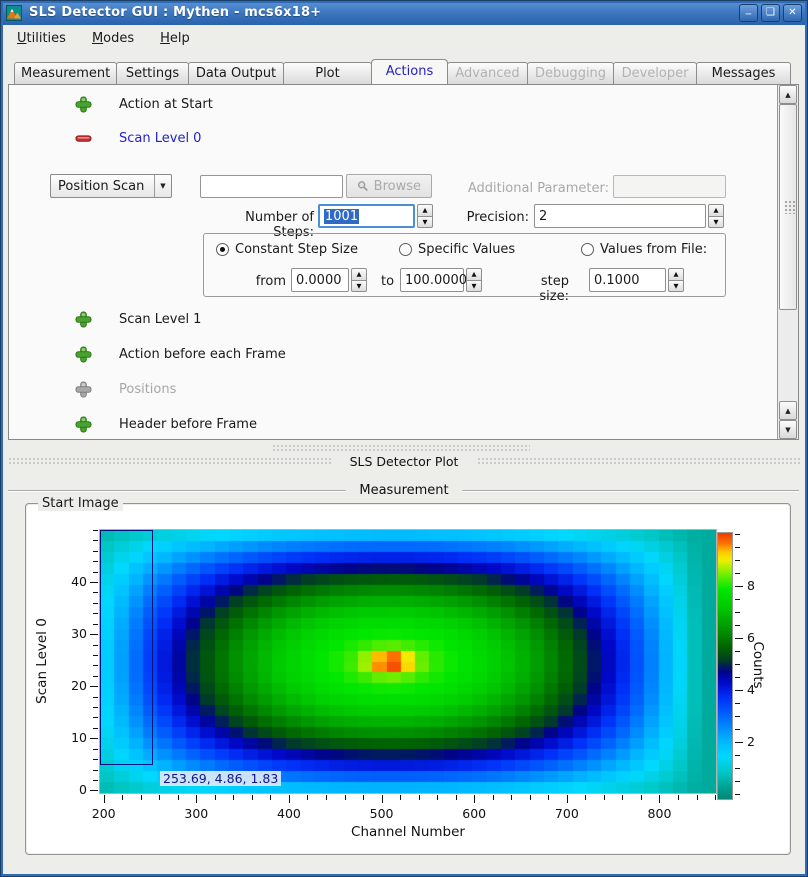  I want to click on action-at-start-row: Action at Start, so click(144, 104).